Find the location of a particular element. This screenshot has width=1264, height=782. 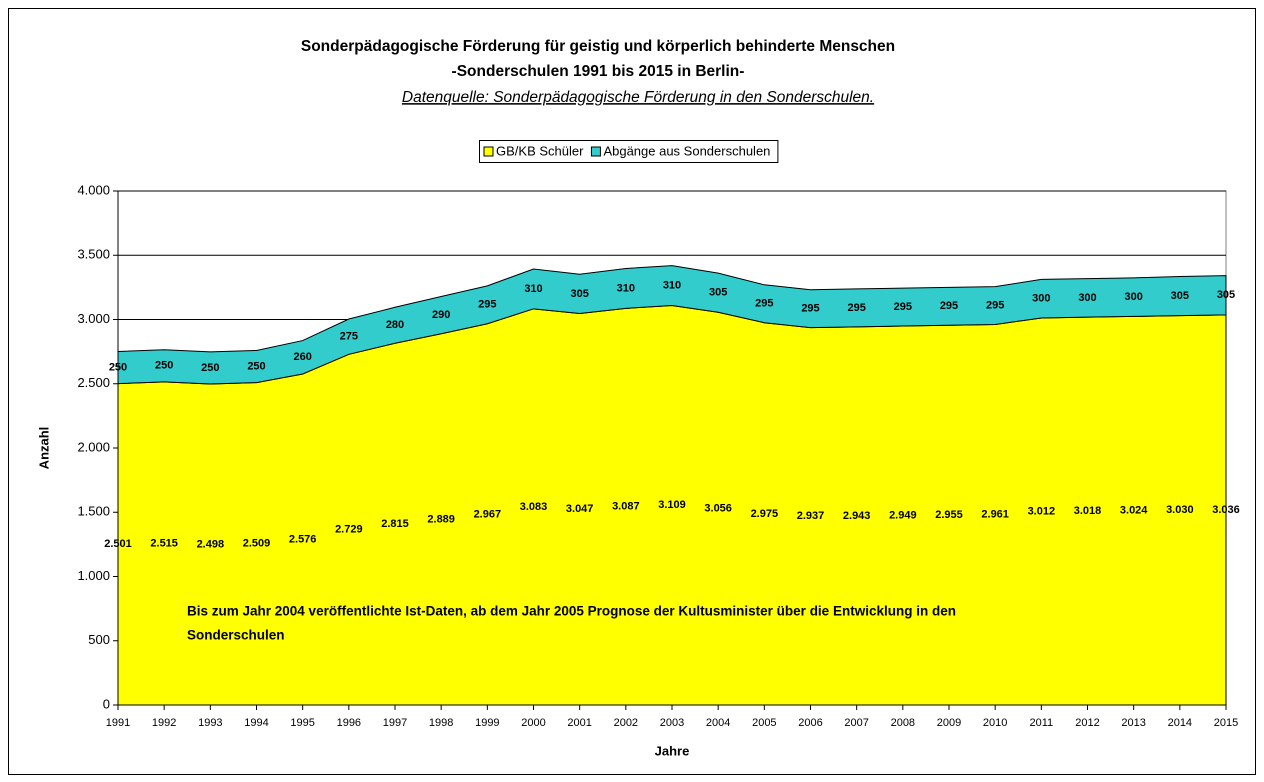

data-label: 2.943 is located at coordinates (857, 516).